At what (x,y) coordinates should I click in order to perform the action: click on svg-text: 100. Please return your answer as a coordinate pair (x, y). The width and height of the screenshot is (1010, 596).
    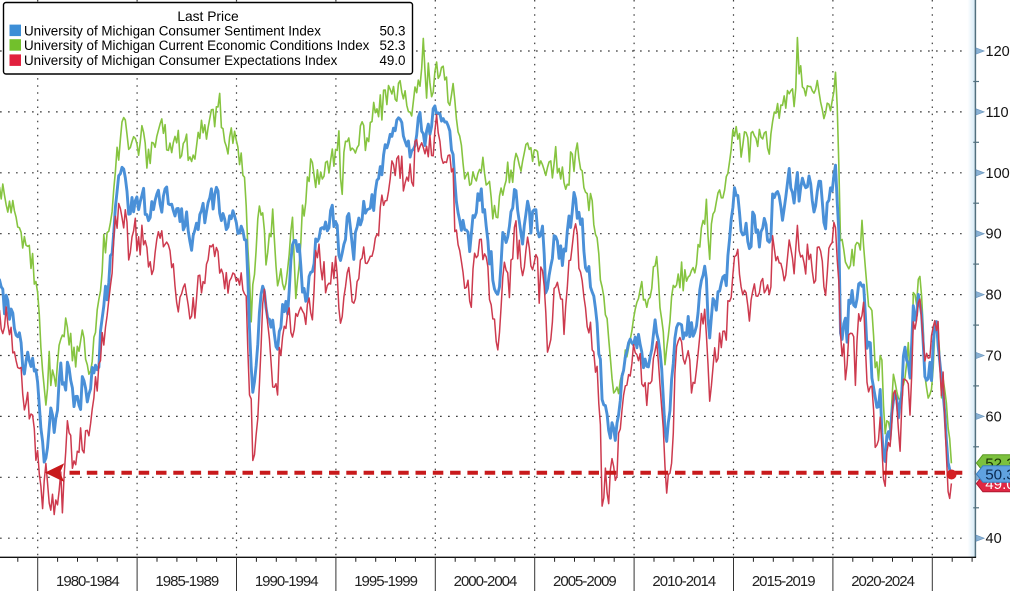
    Looking at the image, I should click on (998, 174).